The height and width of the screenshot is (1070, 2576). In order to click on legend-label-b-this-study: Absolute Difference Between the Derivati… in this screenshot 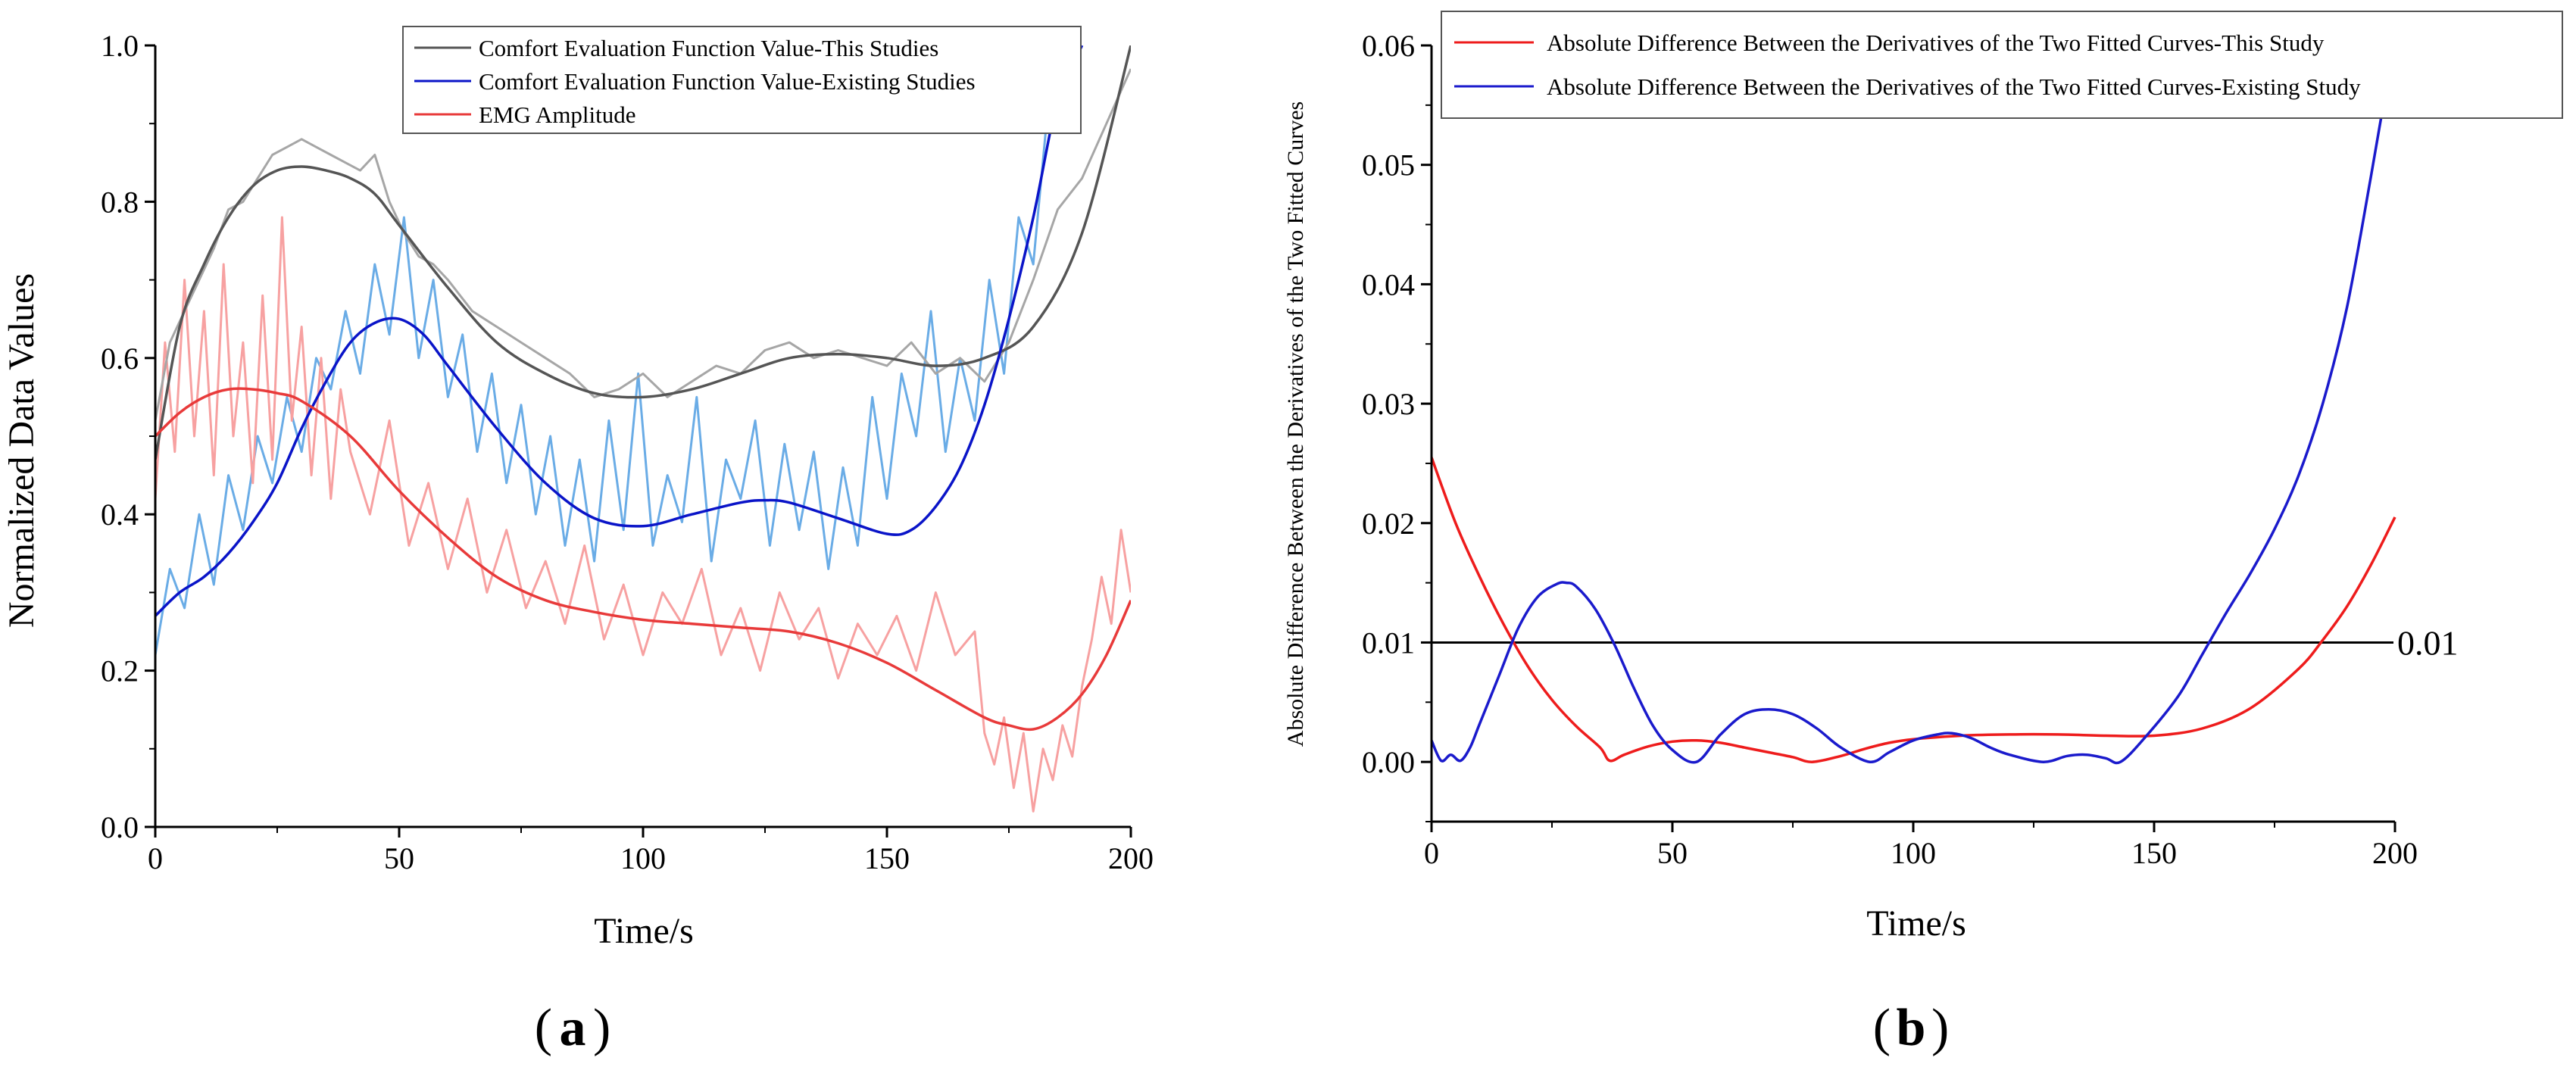, I will do `click(1936, 43)`.